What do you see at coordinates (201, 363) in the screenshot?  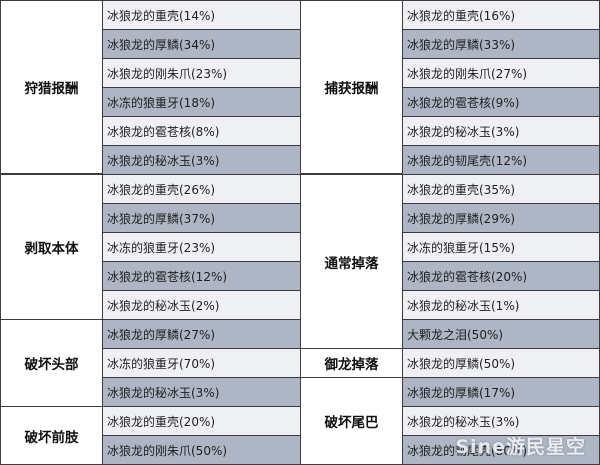 I see `item-cell: 冰冻的狼重牙(70%)` at bounding box center [201, 363].